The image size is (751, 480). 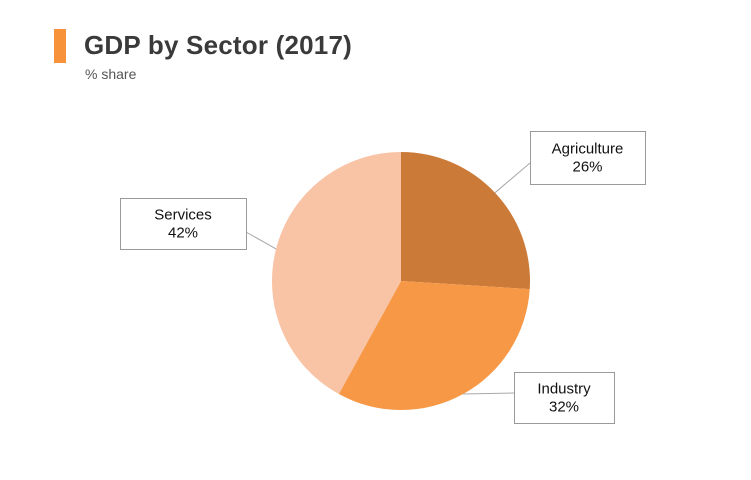 I want to click on slice-value-services: 42%, so click(x=183, y=233).